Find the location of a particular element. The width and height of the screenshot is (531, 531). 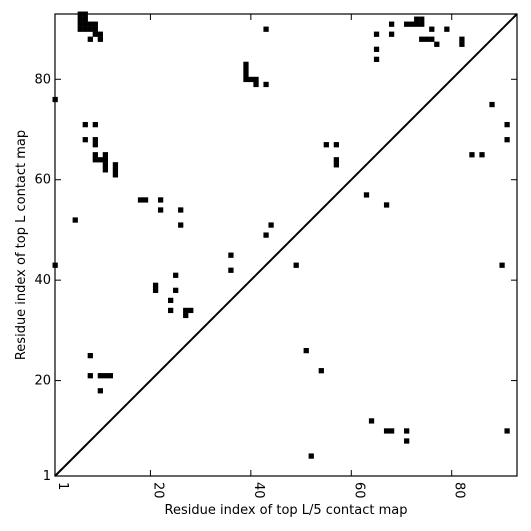

y-tick-label: 1 is located at coordinates (47, 476).